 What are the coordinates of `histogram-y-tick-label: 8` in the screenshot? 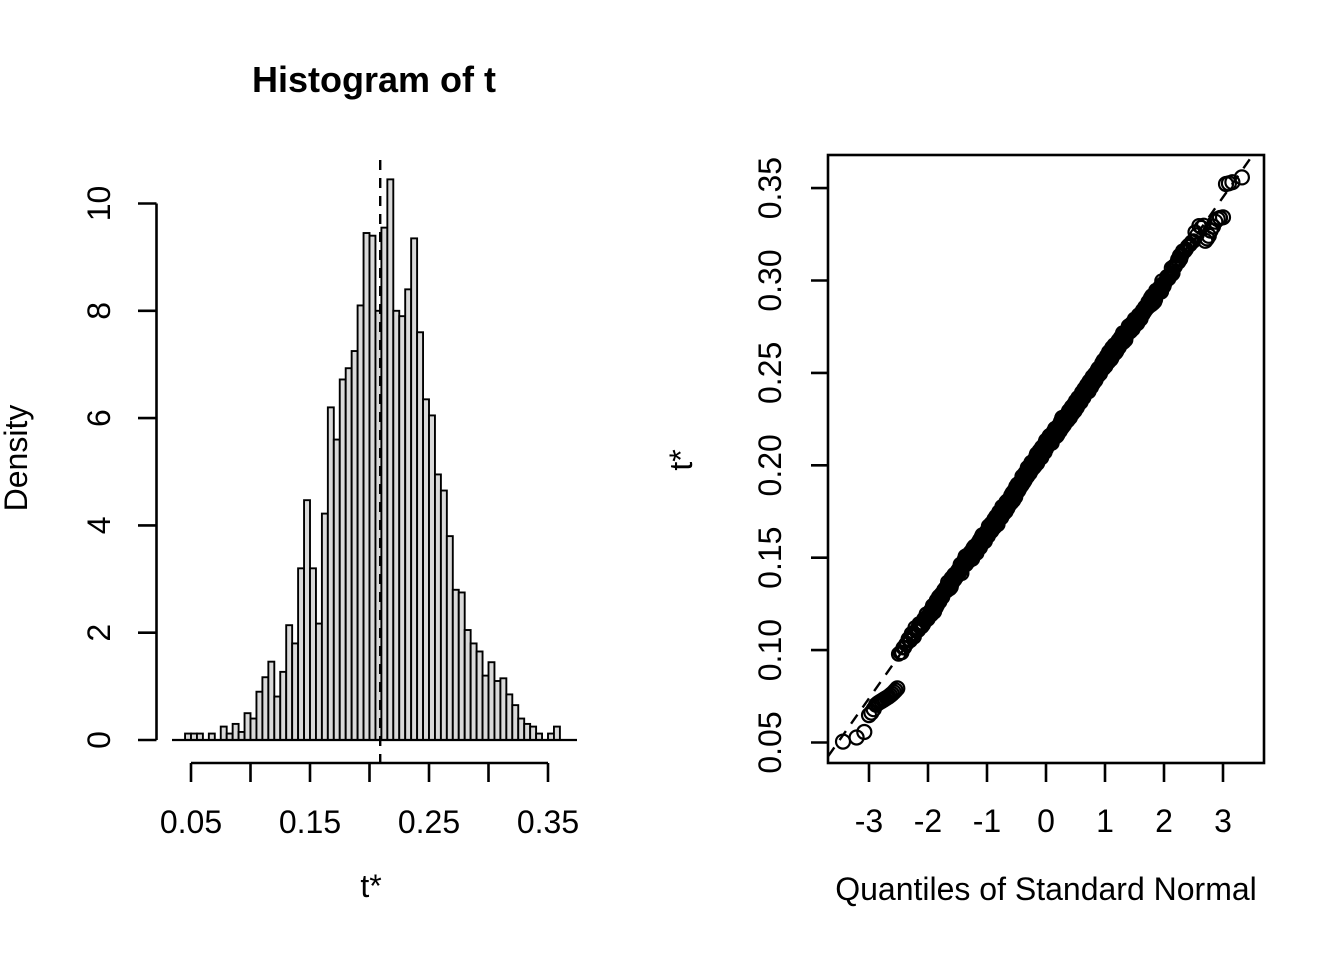 It's located at (99, 311).